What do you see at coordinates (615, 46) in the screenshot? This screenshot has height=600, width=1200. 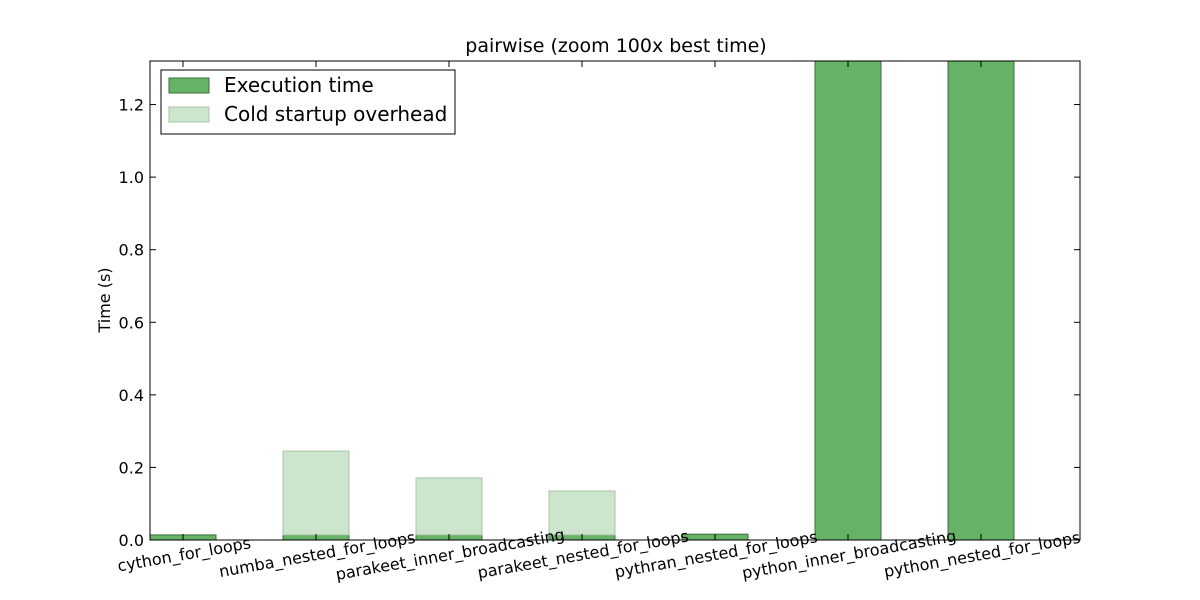 I see `chart-title: pairwise (zoom 100x best time)` at bounding box center [615, 46].